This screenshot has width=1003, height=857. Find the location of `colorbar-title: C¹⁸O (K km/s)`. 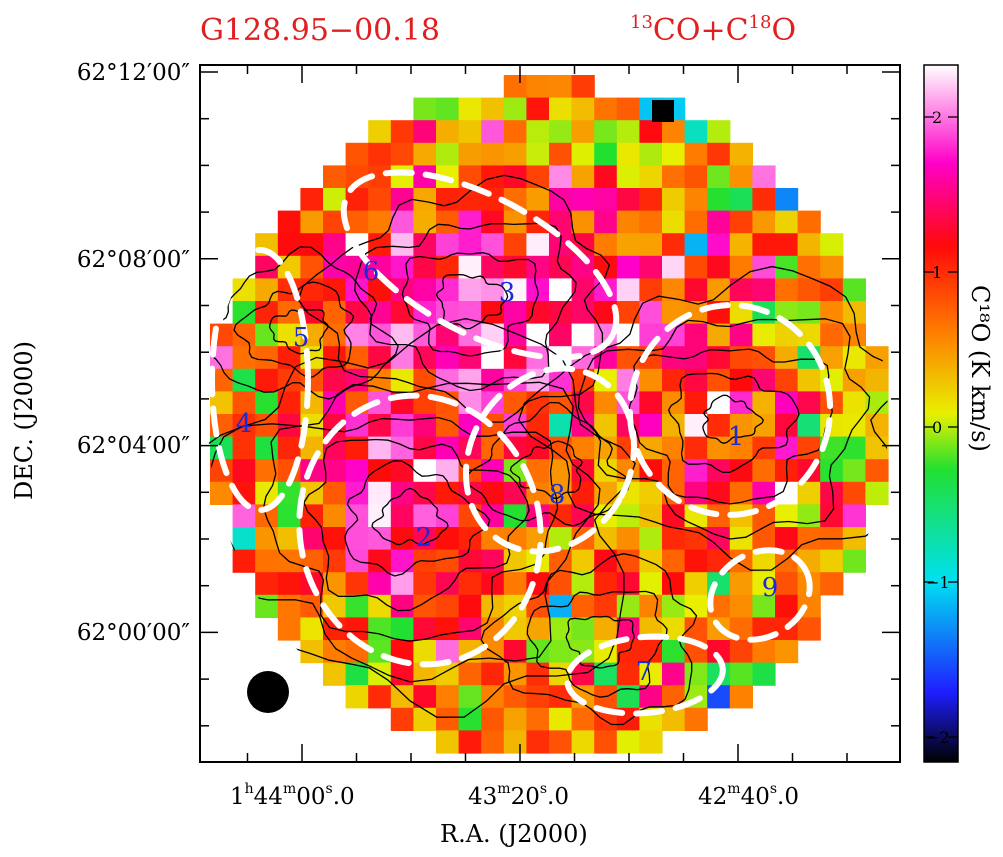

colorbar-title: C¹⁸O (K km/s) is located at coordinates (980, 368).